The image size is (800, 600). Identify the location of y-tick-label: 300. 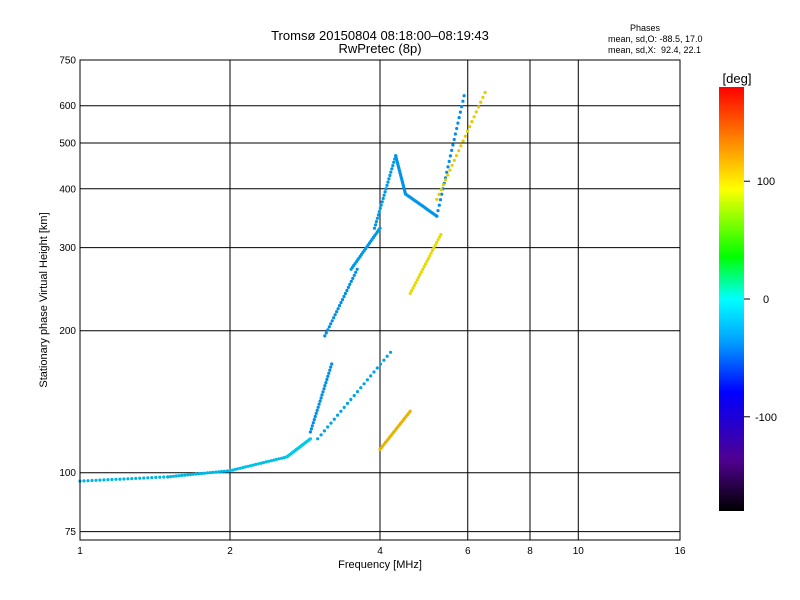
(67, 248).